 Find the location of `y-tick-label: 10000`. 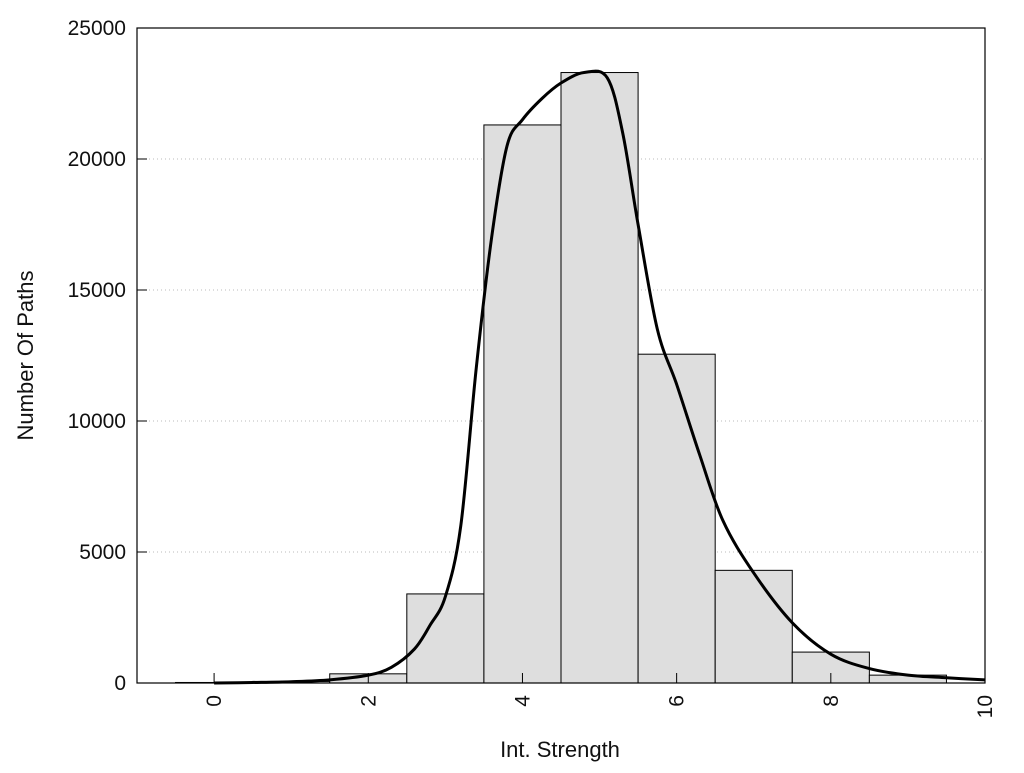

y-tick-label: 10000 is located at coordinates (97, 421).